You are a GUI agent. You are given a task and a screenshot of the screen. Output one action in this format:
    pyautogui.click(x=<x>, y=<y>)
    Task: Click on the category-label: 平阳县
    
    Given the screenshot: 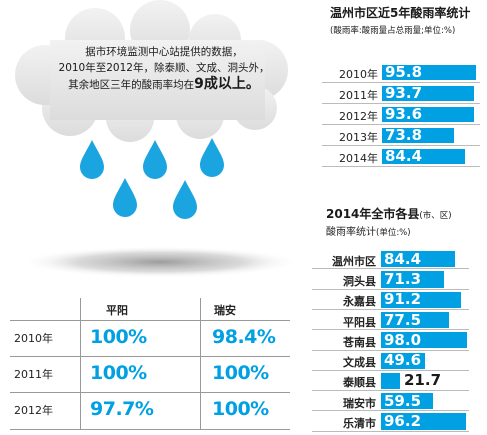 What is the action you would take?
    pyautogui.click(x=359, y=322)
    